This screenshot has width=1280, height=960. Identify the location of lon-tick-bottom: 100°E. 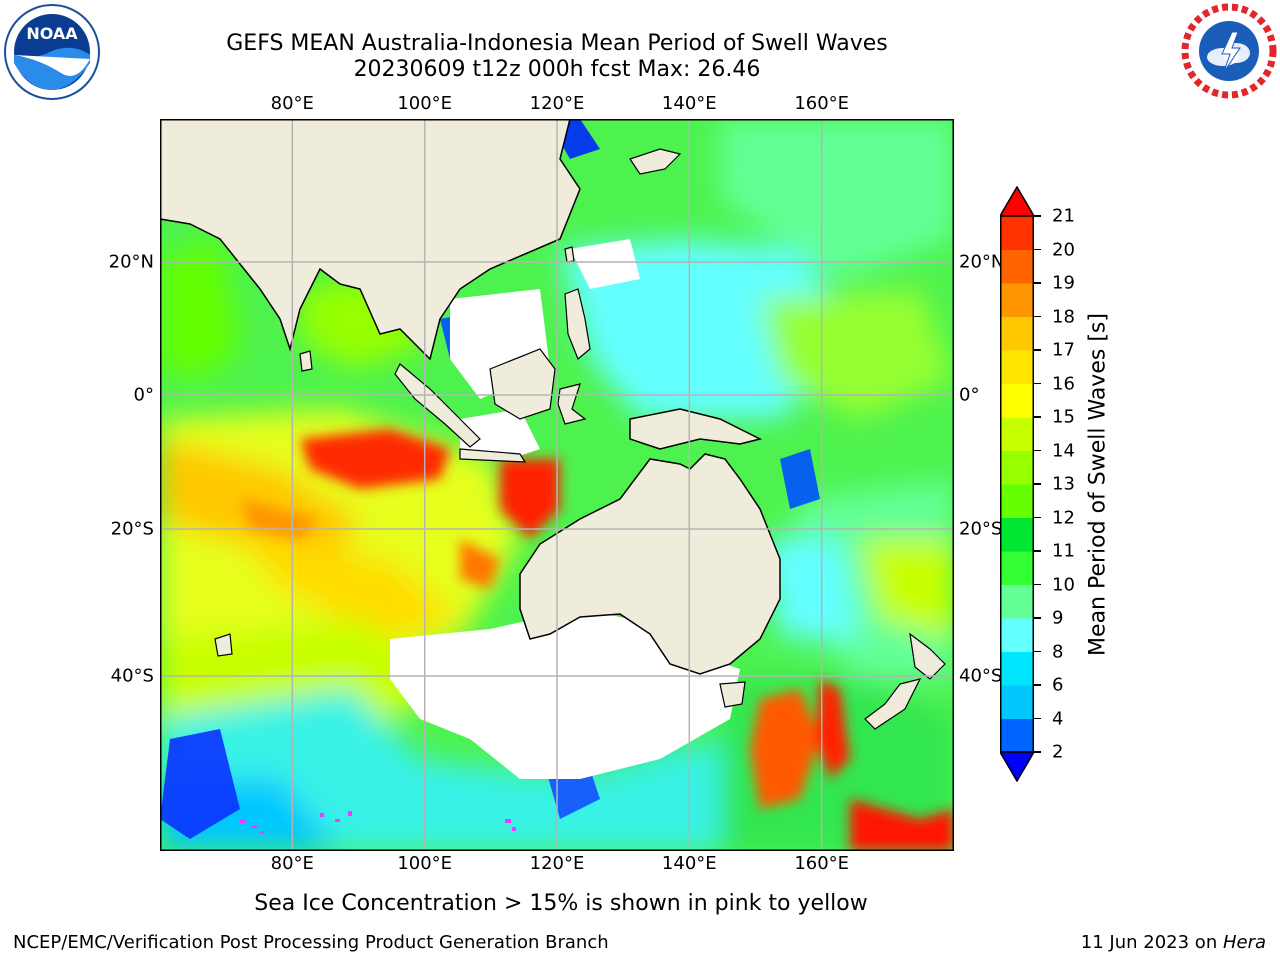
(425, 863).